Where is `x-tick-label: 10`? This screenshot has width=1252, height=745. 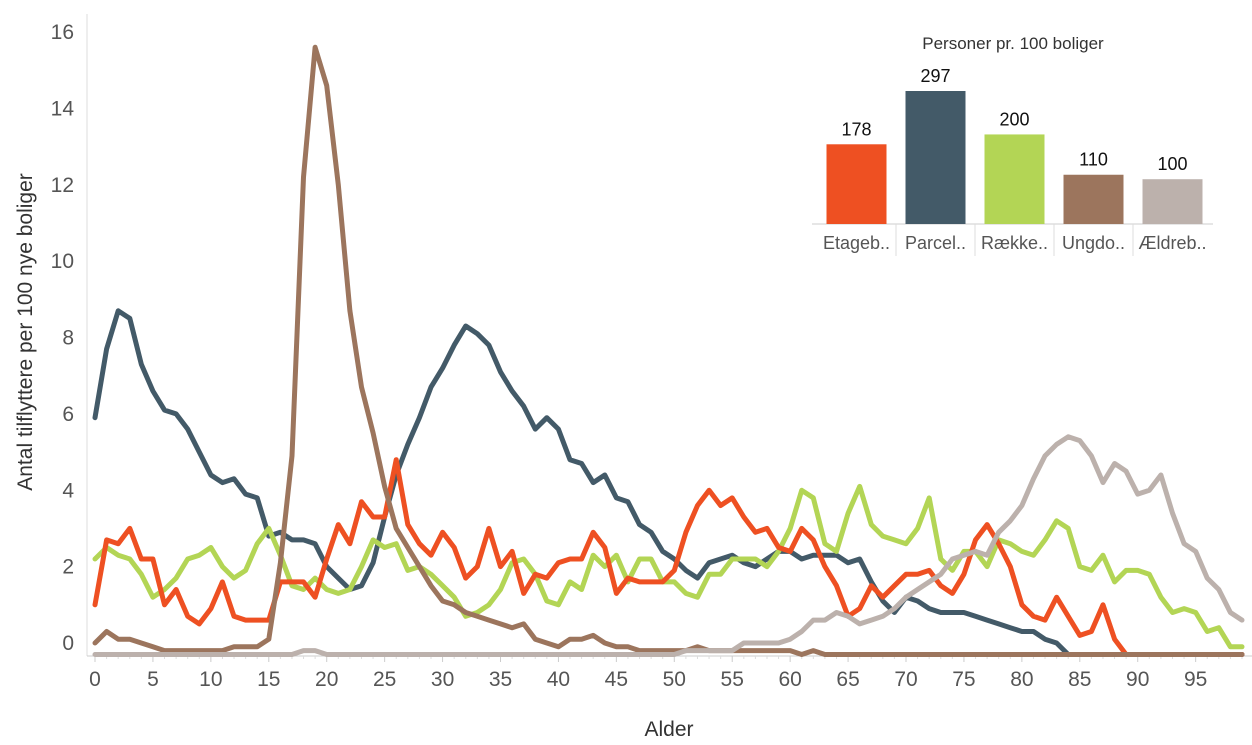 x-tick-label: 10 is located at coordinates (210, 679).